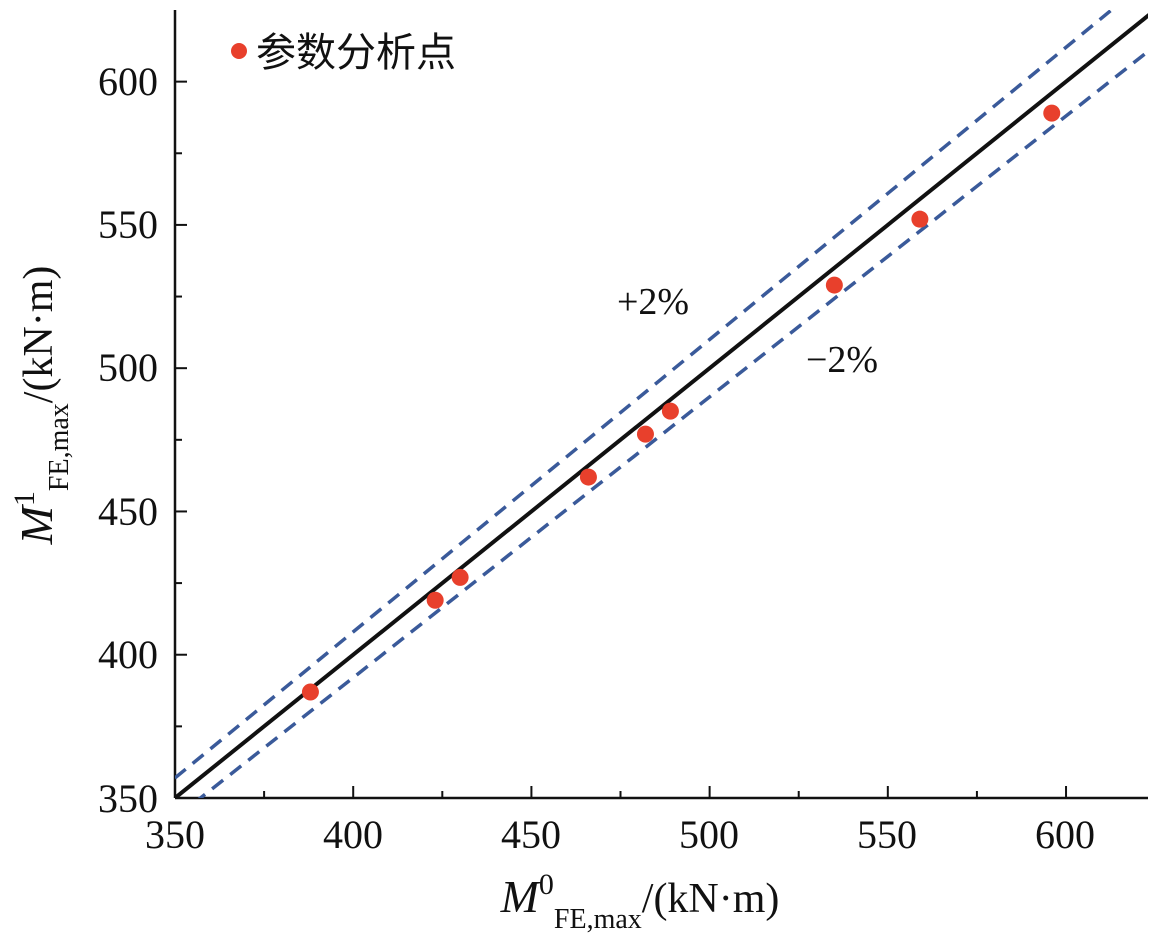 This screenshot has height=942, width=1166. What do you see at coordinates (24, 498) in the screenshot?
I see `y-axis-title-sup: 1` at bounding box center [24, 498].